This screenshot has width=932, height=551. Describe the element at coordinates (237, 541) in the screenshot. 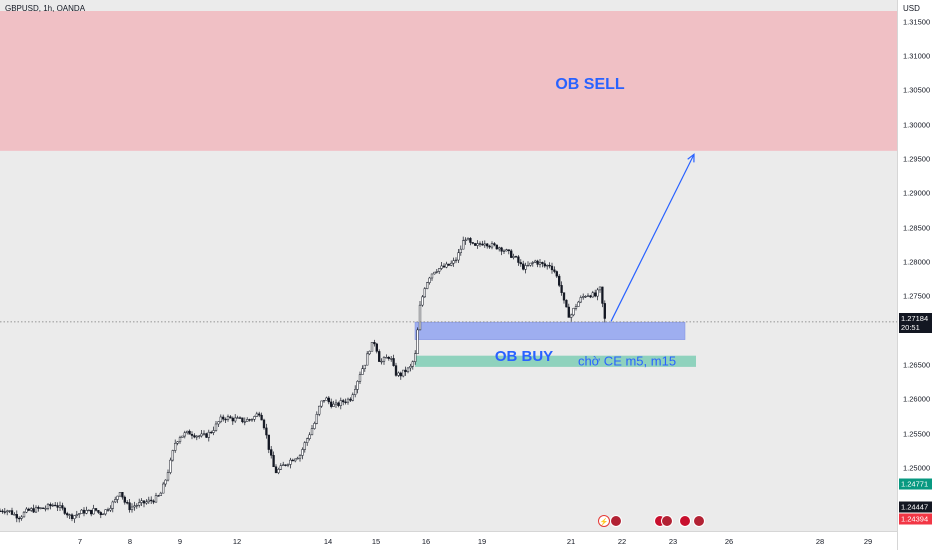

I see `time-tick: 12` at that location.